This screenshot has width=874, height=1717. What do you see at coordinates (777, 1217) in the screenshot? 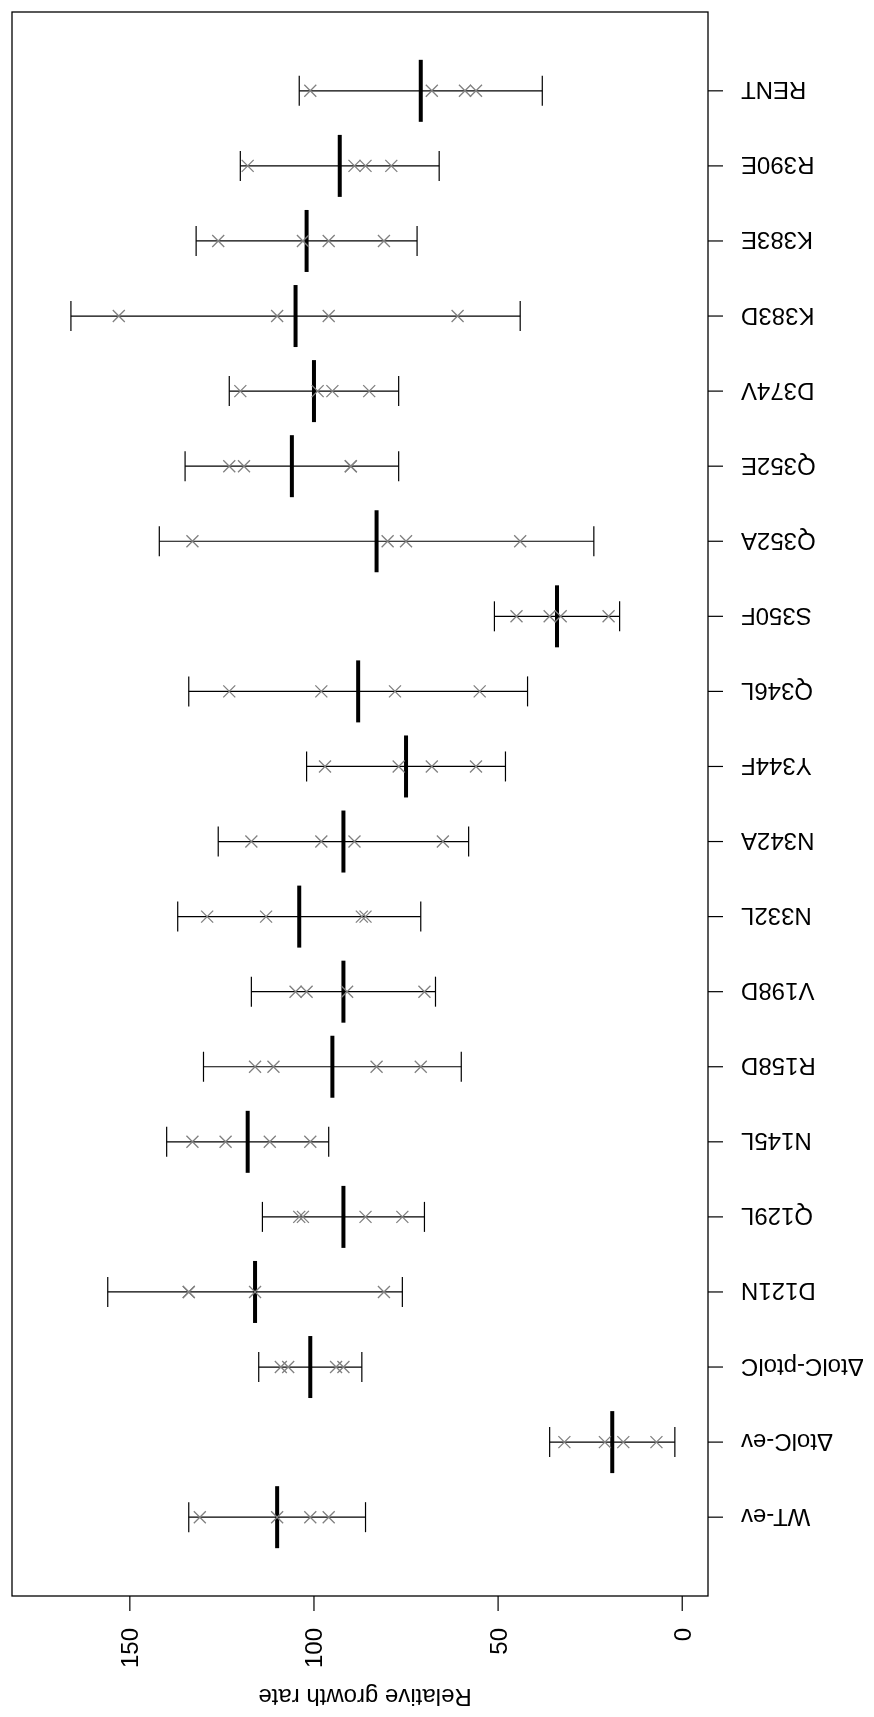
I see `y-tick-label: Q129L` at bounding box center [777, 1217].